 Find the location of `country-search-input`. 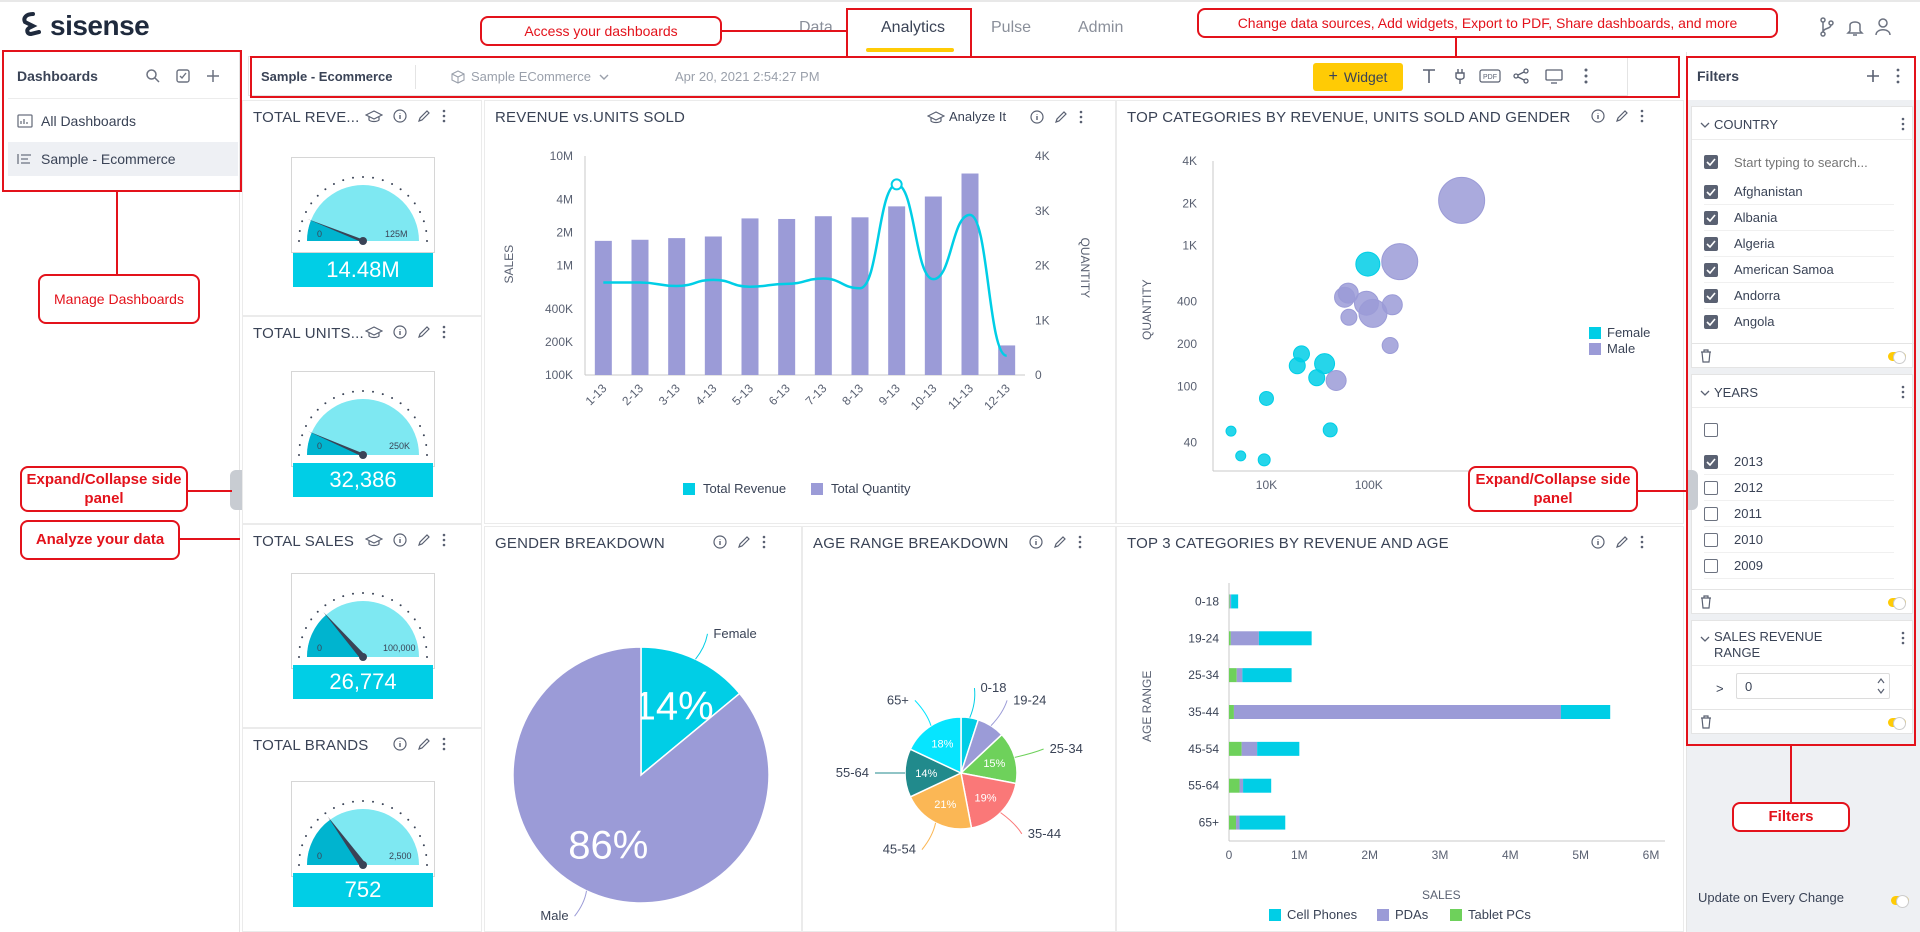

country-search-input is located at coordinates (1809, 162).